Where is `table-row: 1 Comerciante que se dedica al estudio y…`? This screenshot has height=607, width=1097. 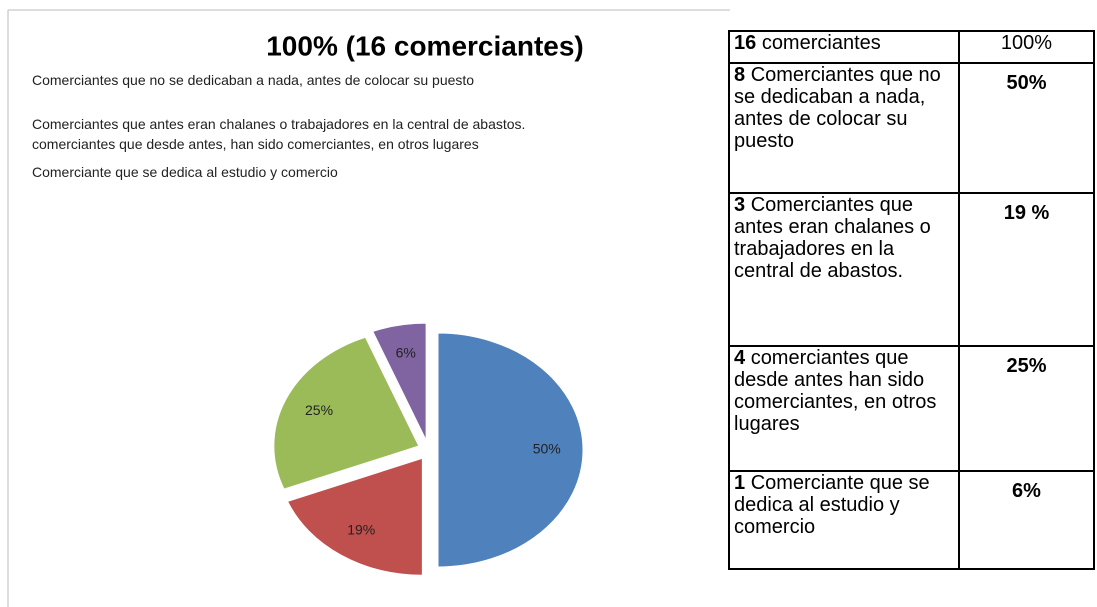 table-row: 1 Comerciante que se dedica al estudio y… is located at coordinates (911, 520).